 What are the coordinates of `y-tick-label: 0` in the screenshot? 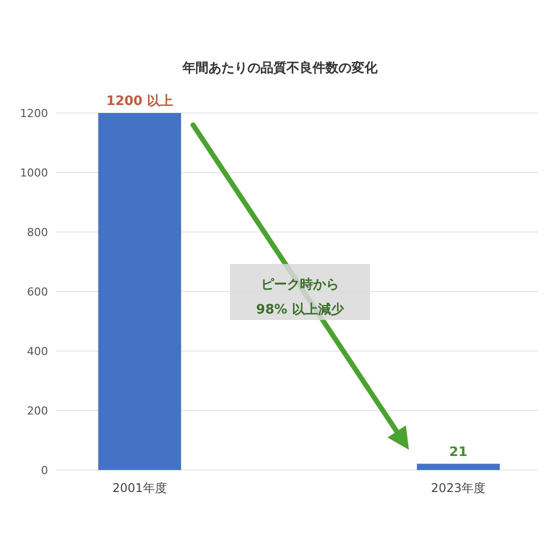 It's located at (44, 470).